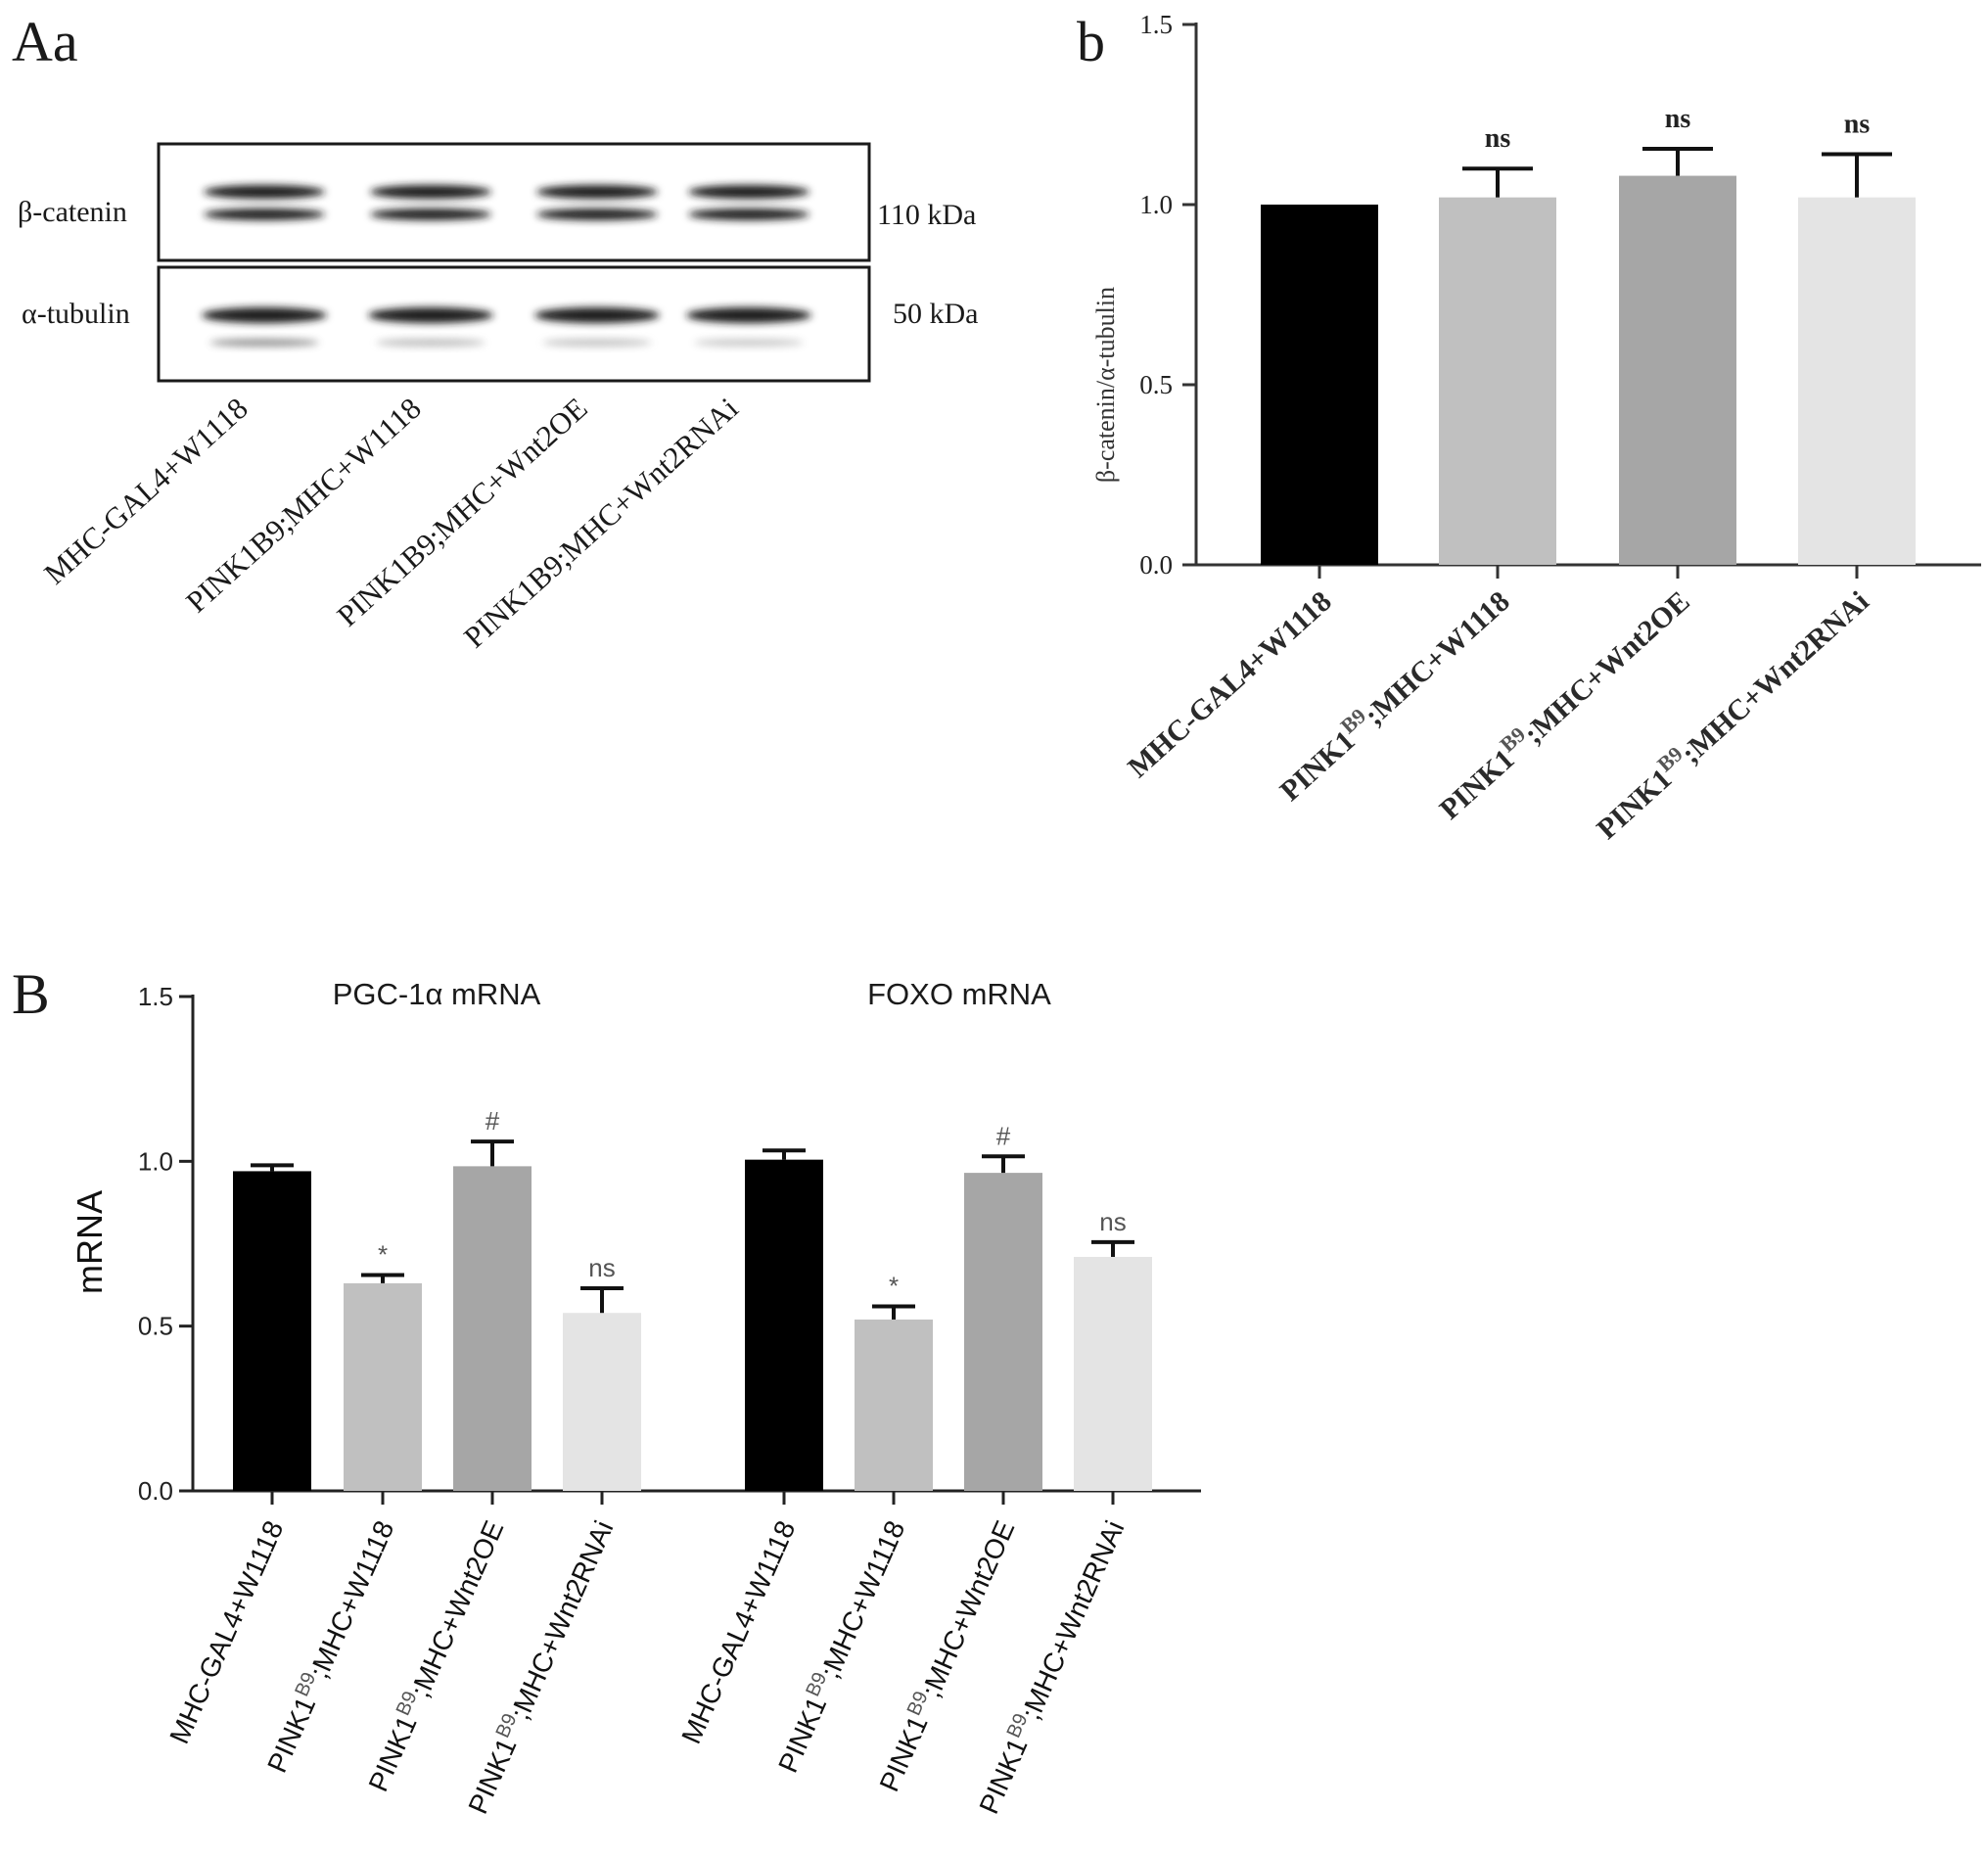 The width and height of the screenshot is (1988, 1857). I want to click on group-title-foxo: FOXO mRNA, so click(959, 994).